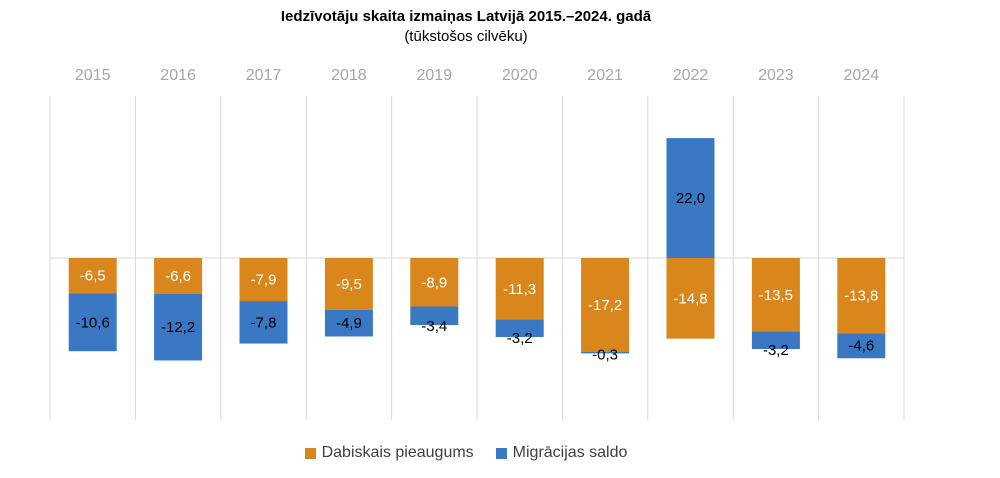  I want to click on data-label-natural-growth: -13,8, so click(861, 296).